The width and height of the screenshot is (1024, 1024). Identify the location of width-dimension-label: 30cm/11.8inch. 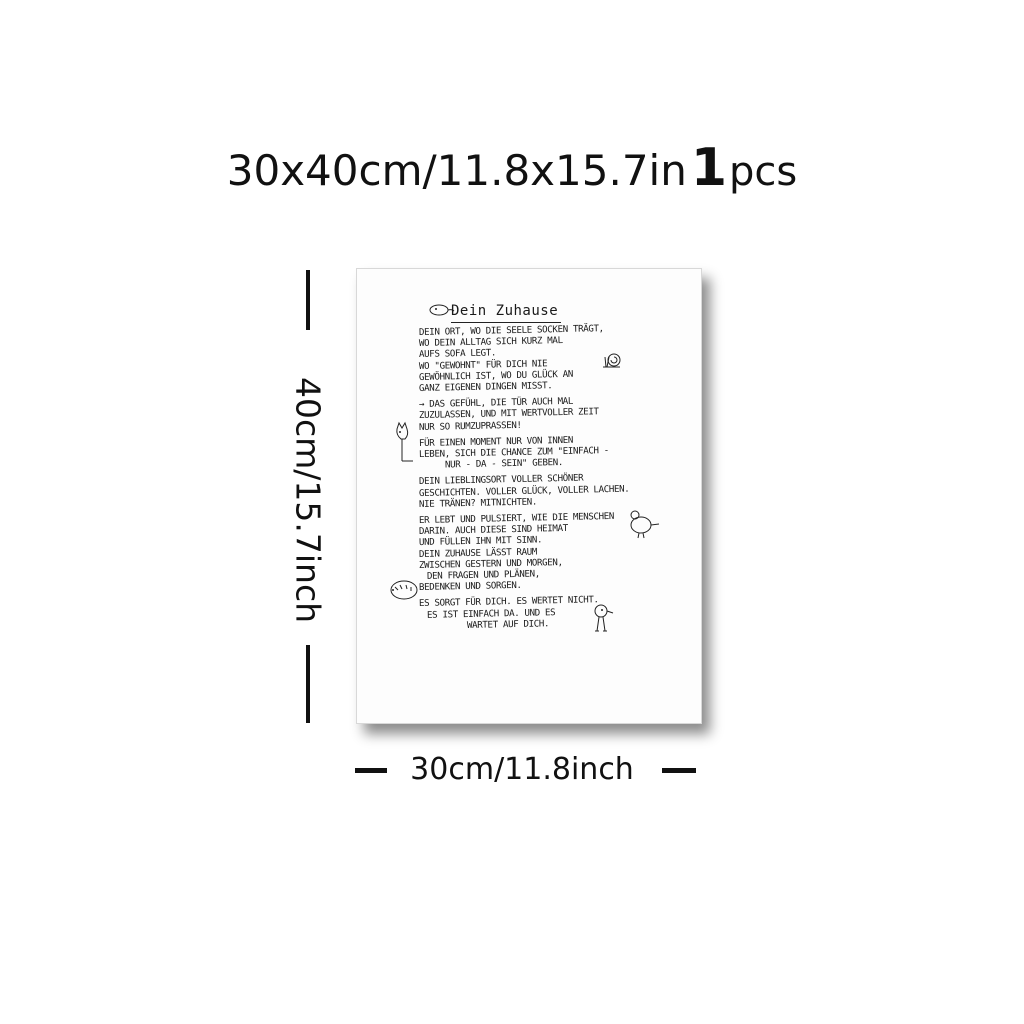
(522, 769).